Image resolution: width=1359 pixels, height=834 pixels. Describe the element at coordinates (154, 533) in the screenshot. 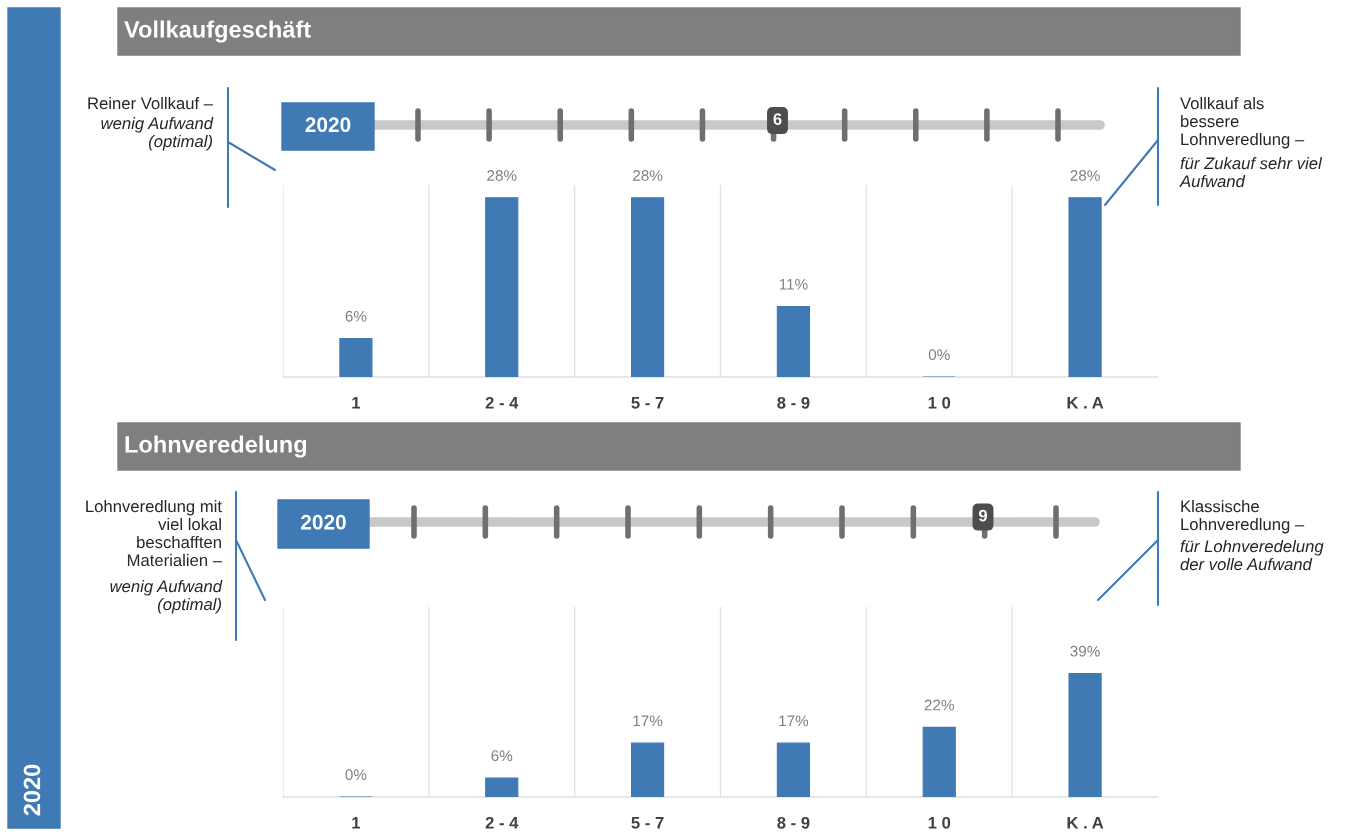

I see `text: Lohnveredlung mit viel lokal beschafften Materialien –` at that location.